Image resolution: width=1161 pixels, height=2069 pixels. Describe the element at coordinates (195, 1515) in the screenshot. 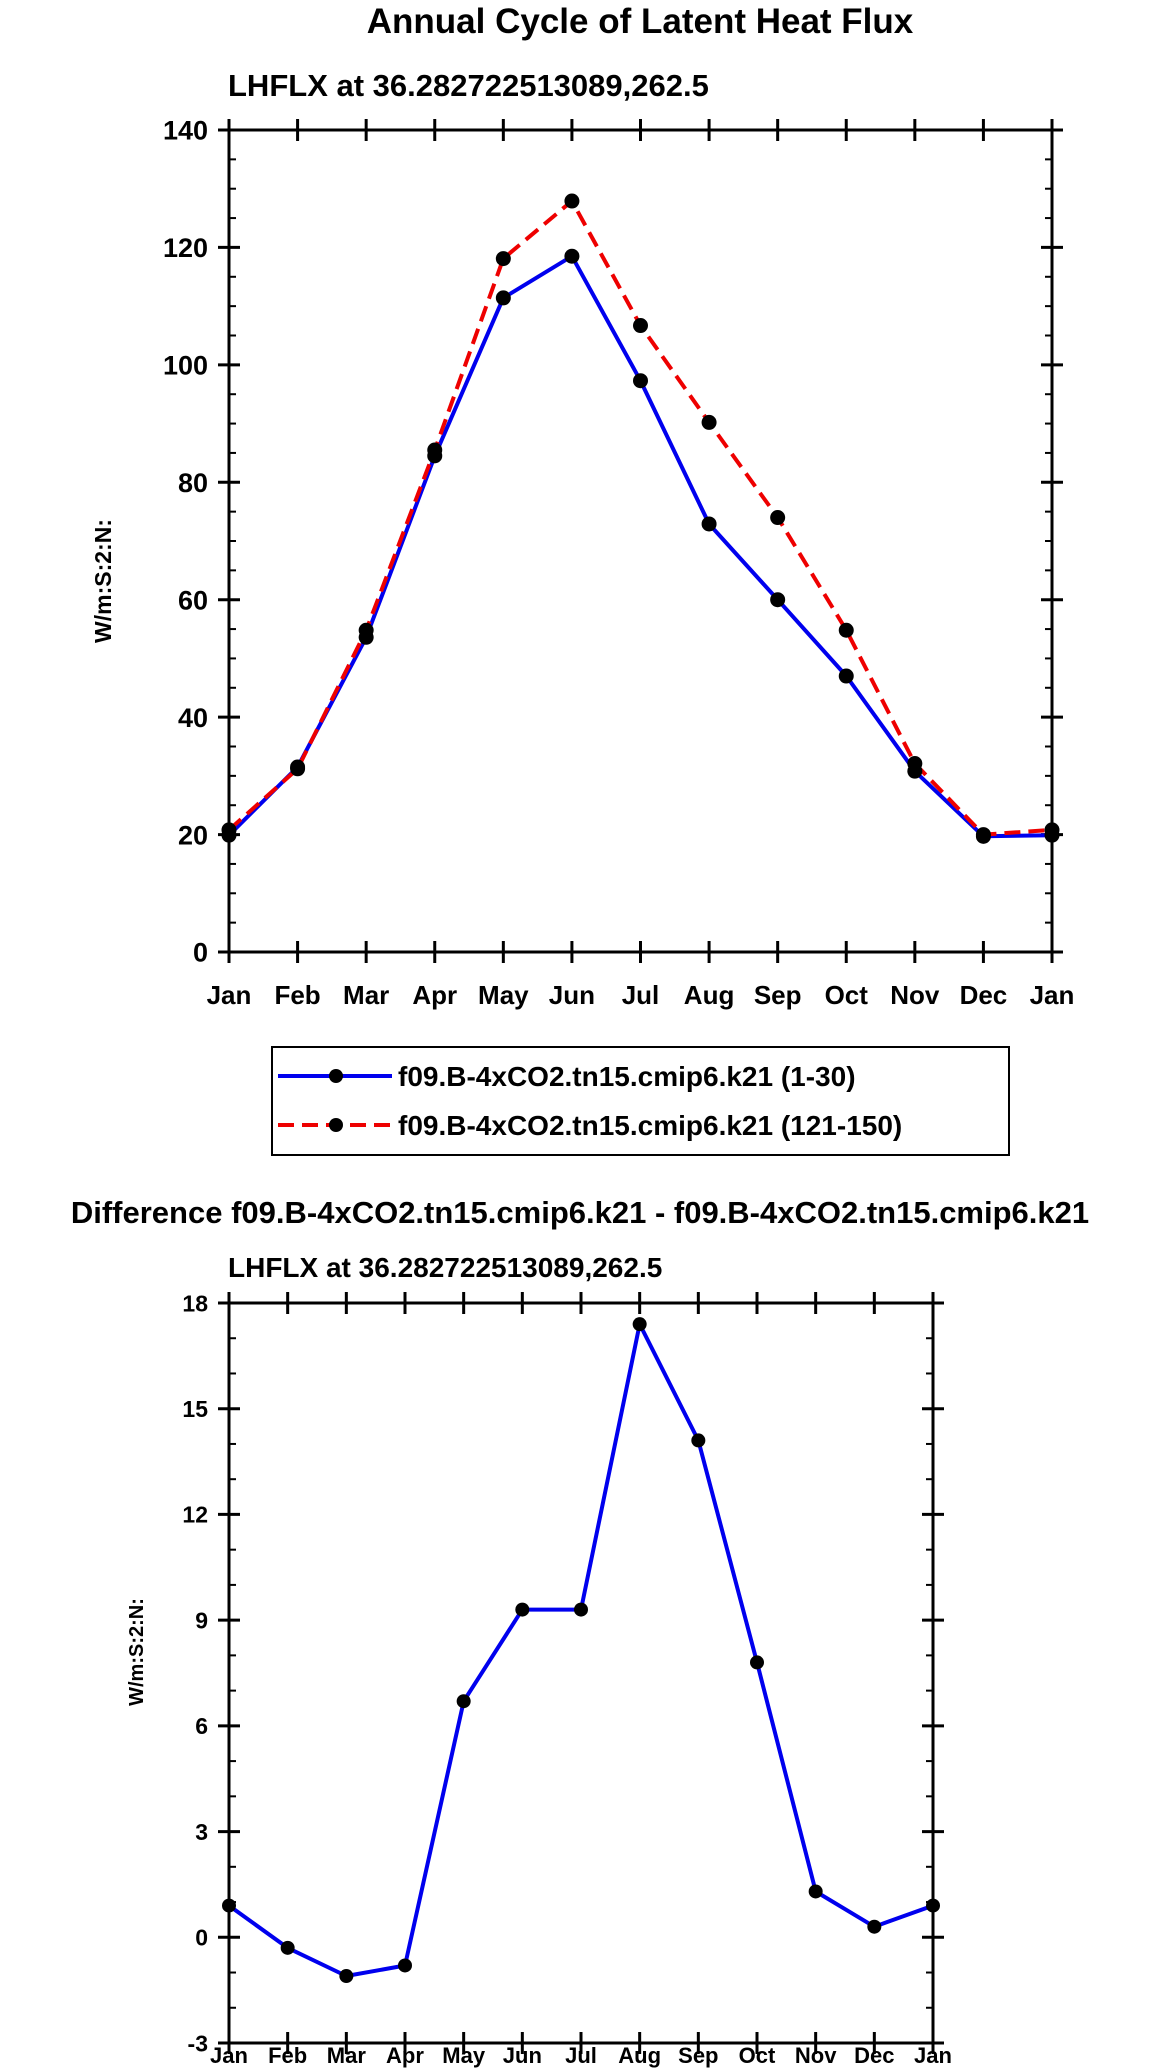

I see `y-tick-label: 12` at that location.